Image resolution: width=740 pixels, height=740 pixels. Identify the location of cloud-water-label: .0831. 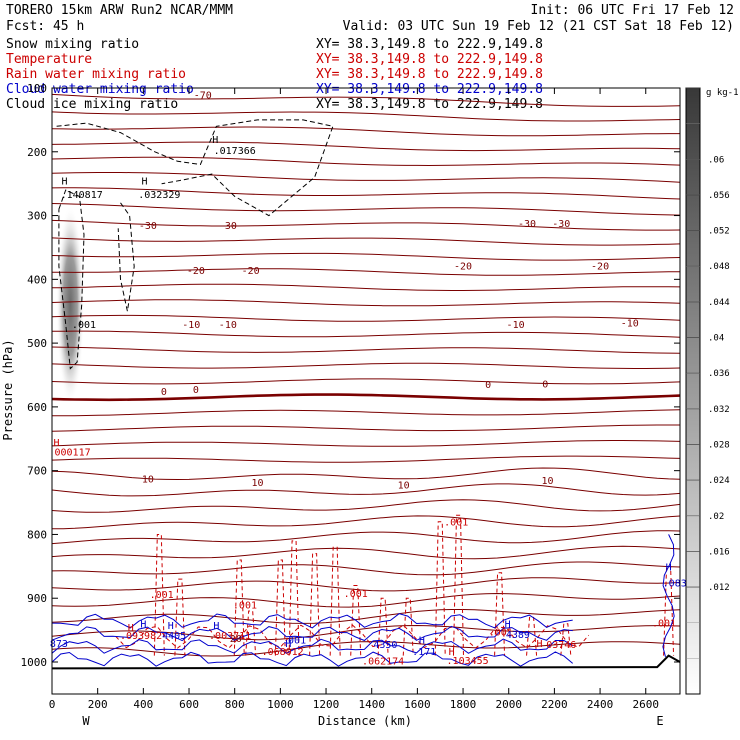
(678, 583).